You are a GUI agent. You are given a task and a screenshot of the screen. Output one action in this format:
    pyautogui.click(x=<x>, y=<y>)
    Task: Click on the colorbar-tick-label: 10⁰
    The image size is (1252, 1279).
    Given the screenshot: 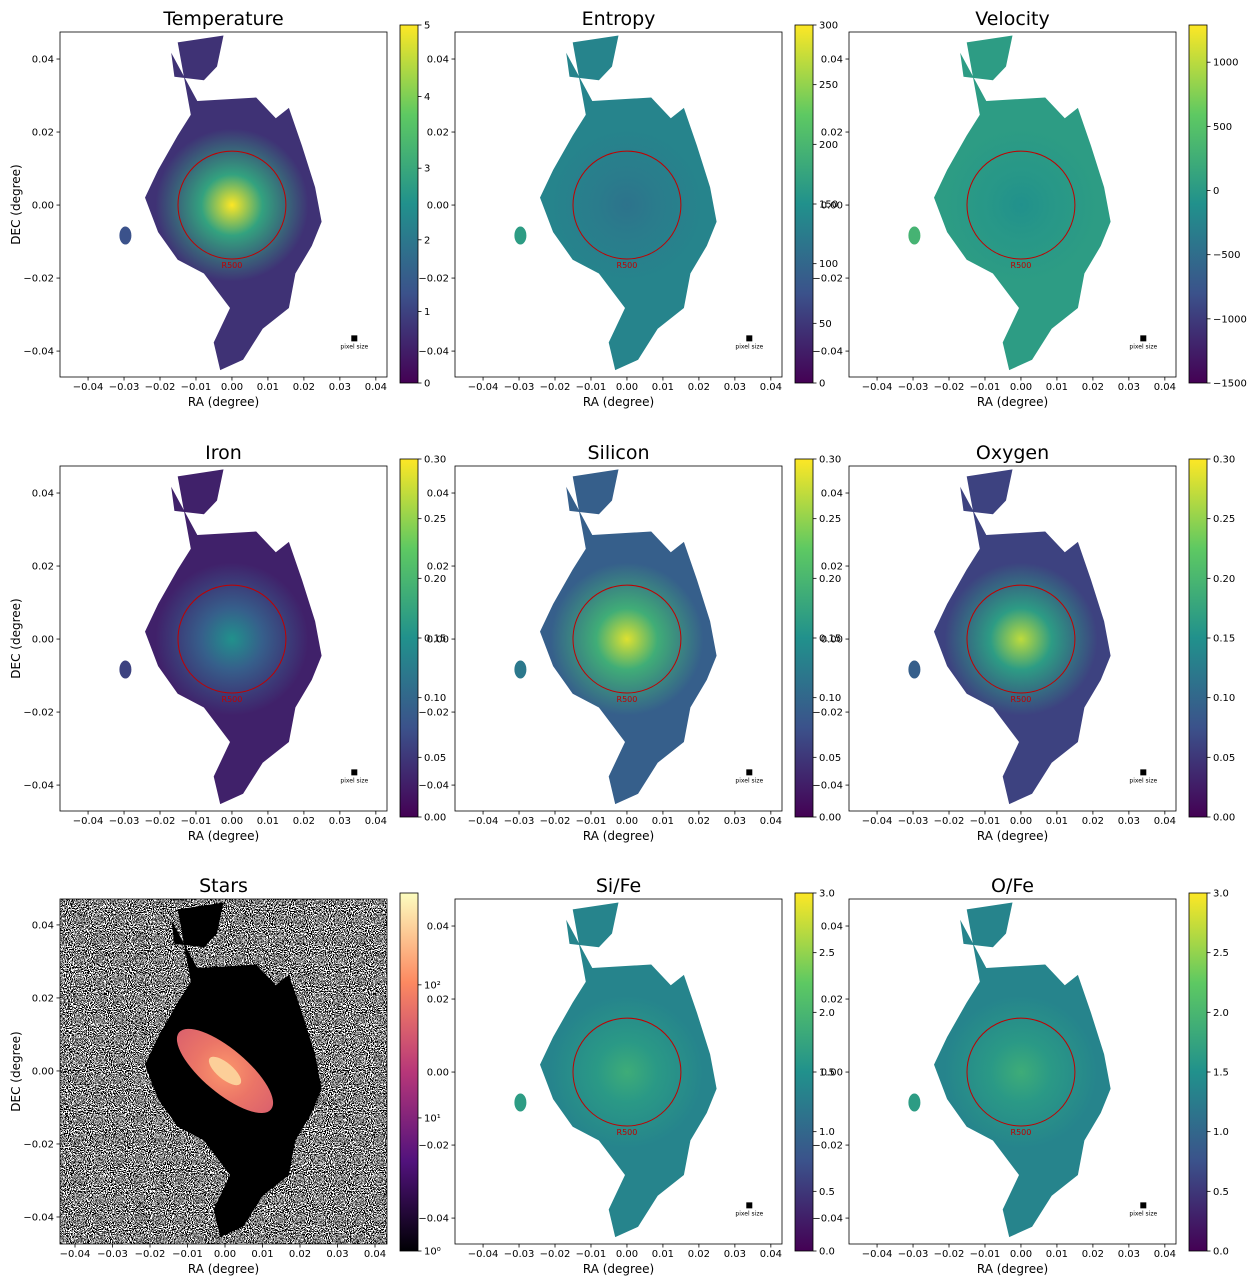 What is the action you would take?
    pyautogui.click(x=432, y=1252)
    